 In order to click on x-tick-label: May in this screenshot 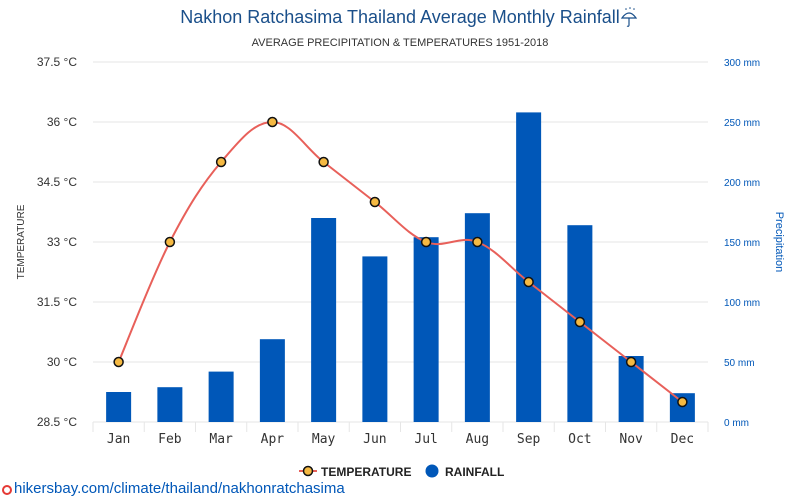, I will do `click(324, 439)`.